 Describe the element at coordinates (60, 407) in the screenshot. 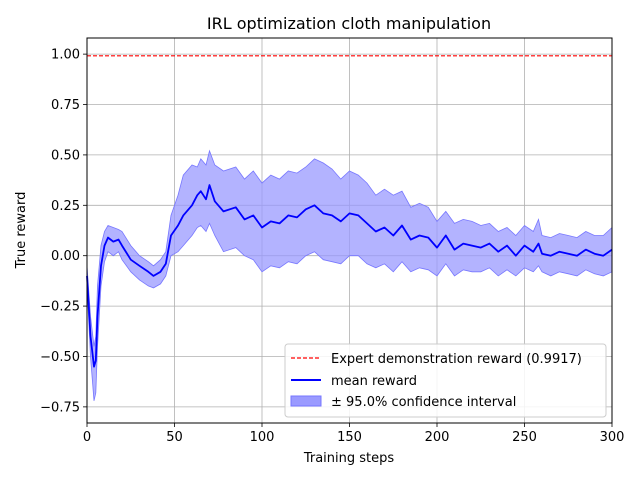

I see `y-tick-label: −0.75` at that location.